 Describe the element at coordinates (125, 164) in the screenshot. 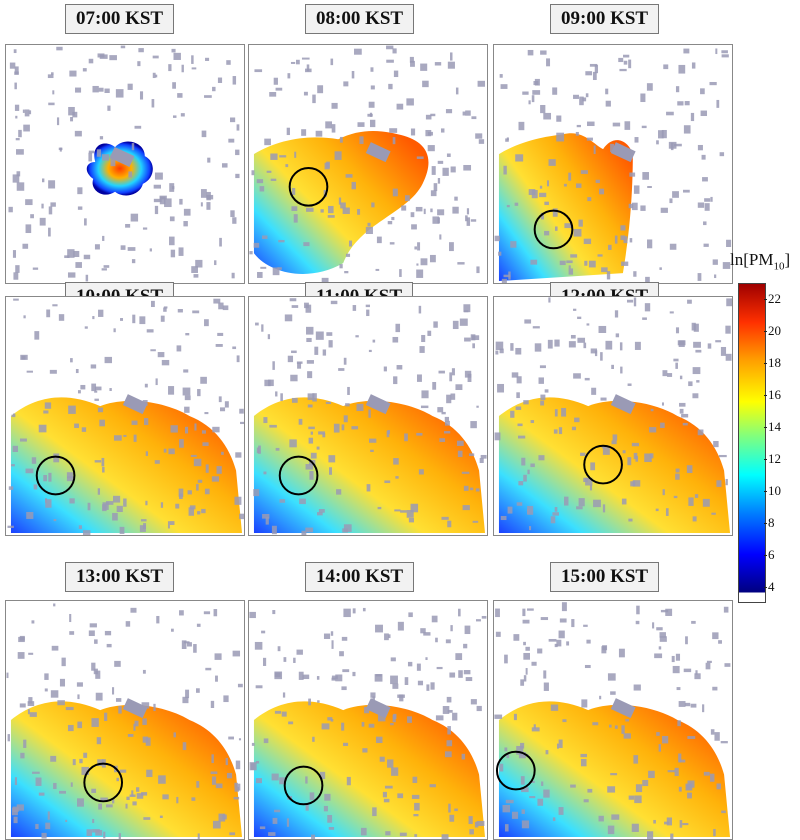

I see `concentration-map-panel` at that location.